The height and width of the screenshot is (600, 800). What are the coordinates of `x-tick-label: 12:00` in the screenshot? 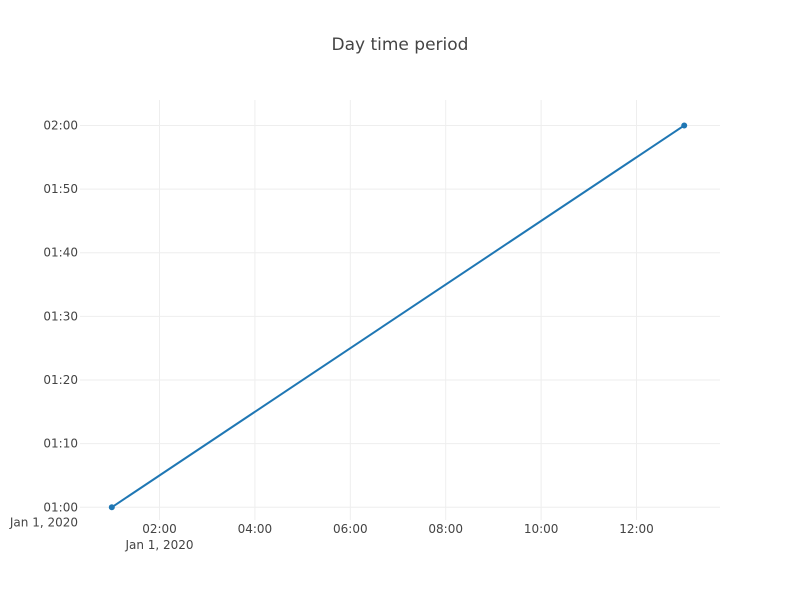 It's located at (636, 529).